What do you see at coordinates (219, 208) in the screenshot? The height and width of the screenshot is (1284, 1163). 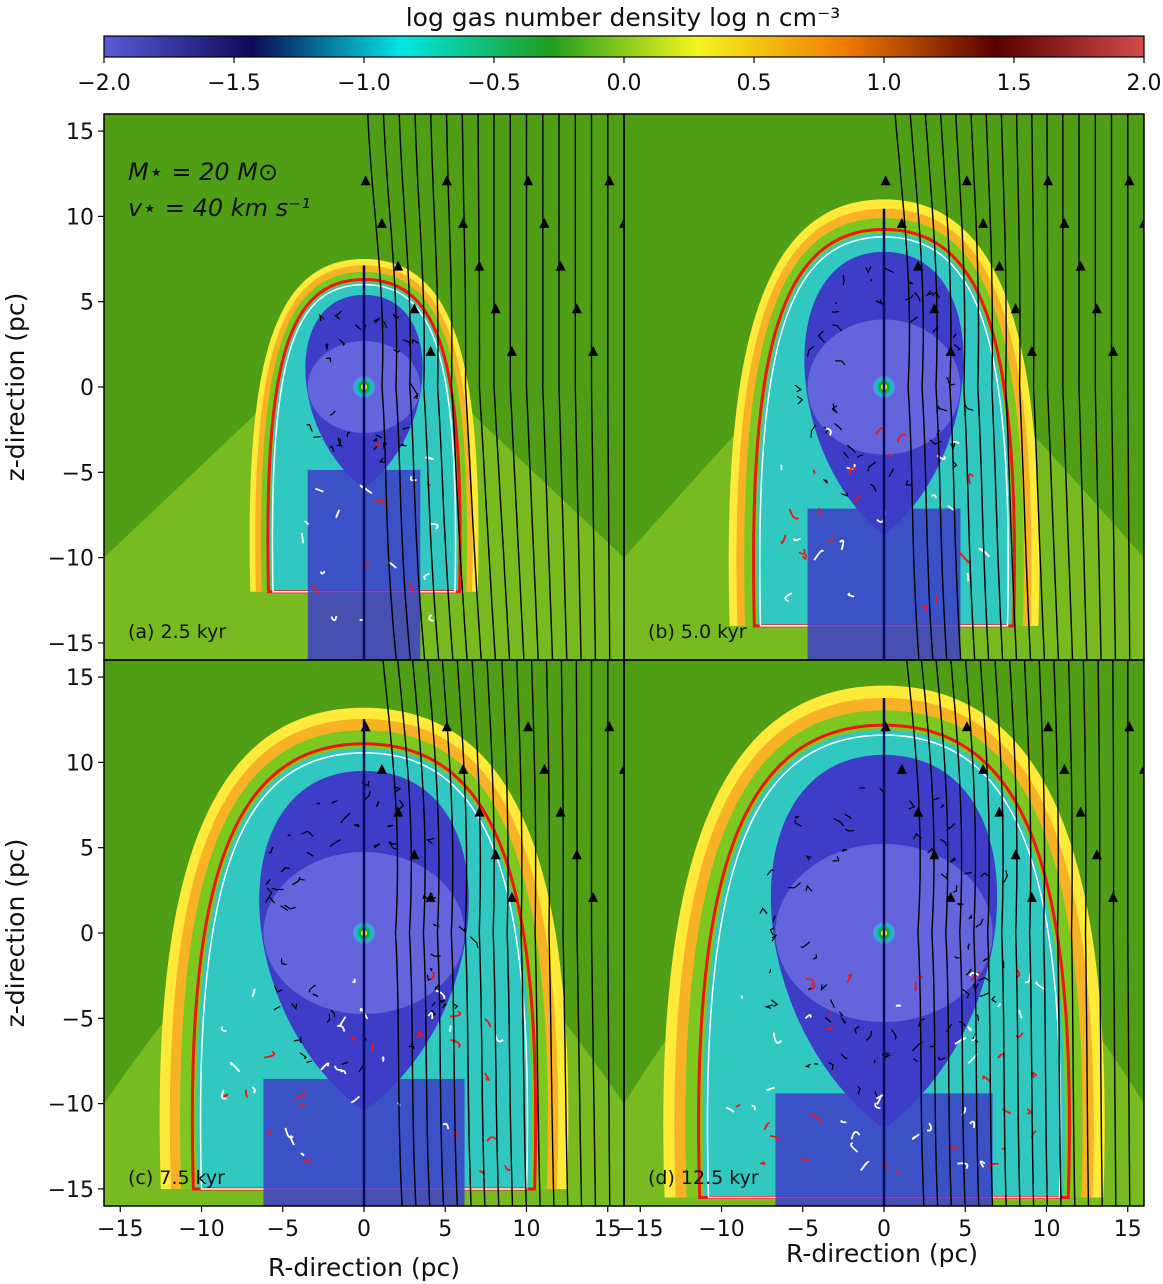 I see `velocity-annotation: v⋆ = 40 km s⁻¹` at bounding box center [219, 208].